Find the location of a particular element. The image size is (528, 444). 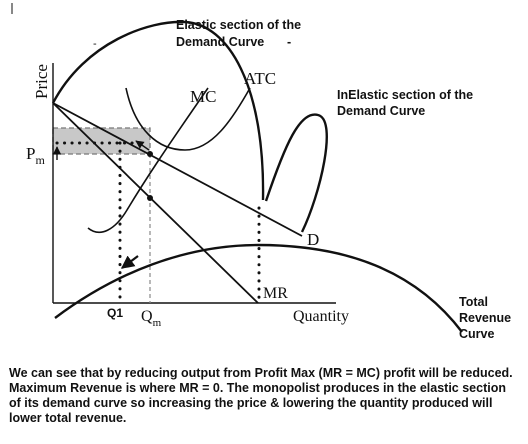

total-revenue-annotation-line1: Total is located at coordinates (473, 302).